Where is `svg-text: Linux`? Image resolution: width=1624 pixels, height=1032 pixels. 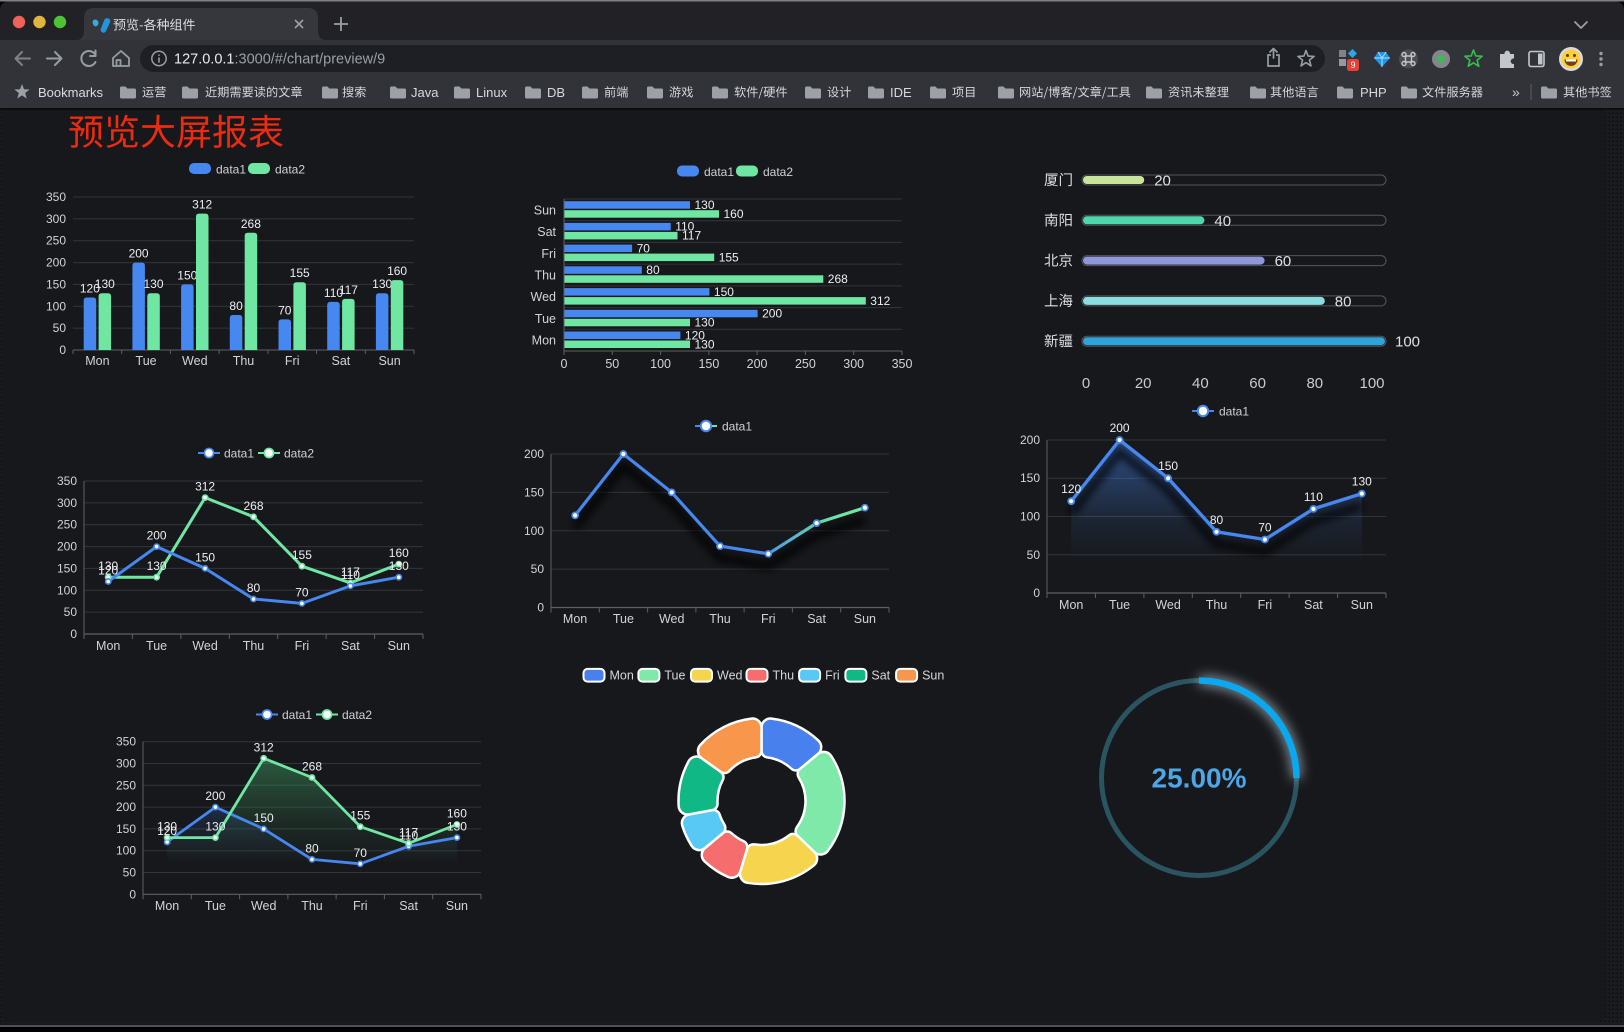 svg-text: Linux is located at coordinates (492, 92).